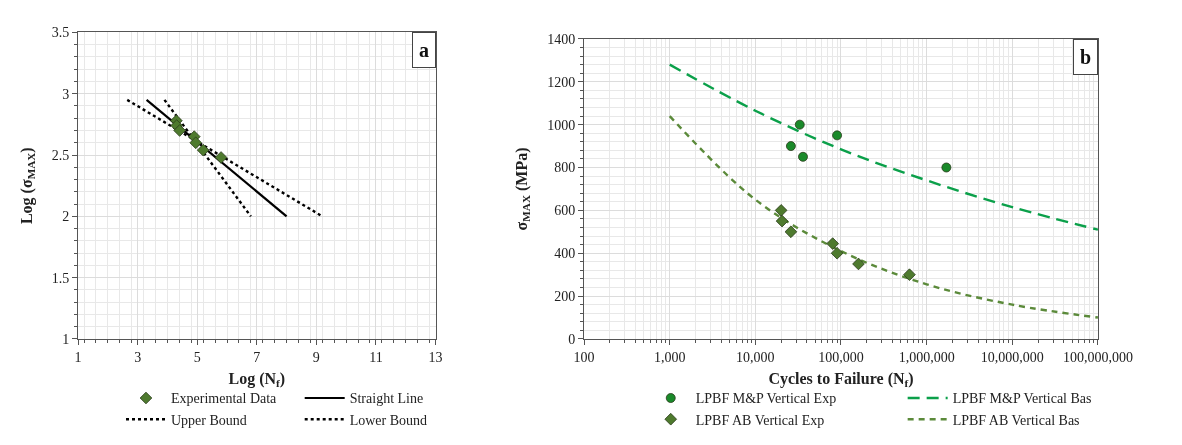 This screenshot has width=1182, height=445. I want to click on y-tick-label: 200, so click(565, 296).